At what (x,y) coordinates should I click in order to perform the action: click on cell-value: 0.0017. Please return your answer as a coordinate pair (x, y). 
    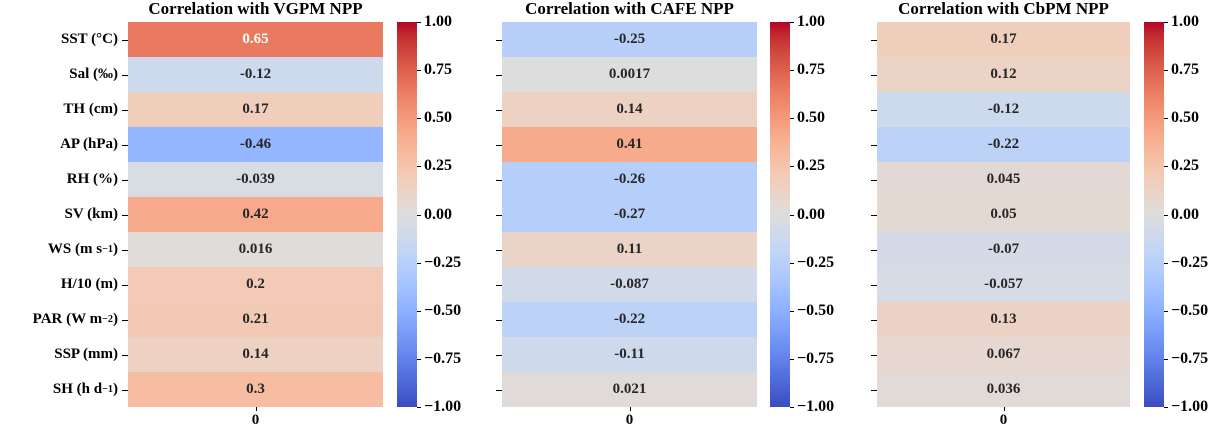
    Looking at the image, I should click on (629, 74).